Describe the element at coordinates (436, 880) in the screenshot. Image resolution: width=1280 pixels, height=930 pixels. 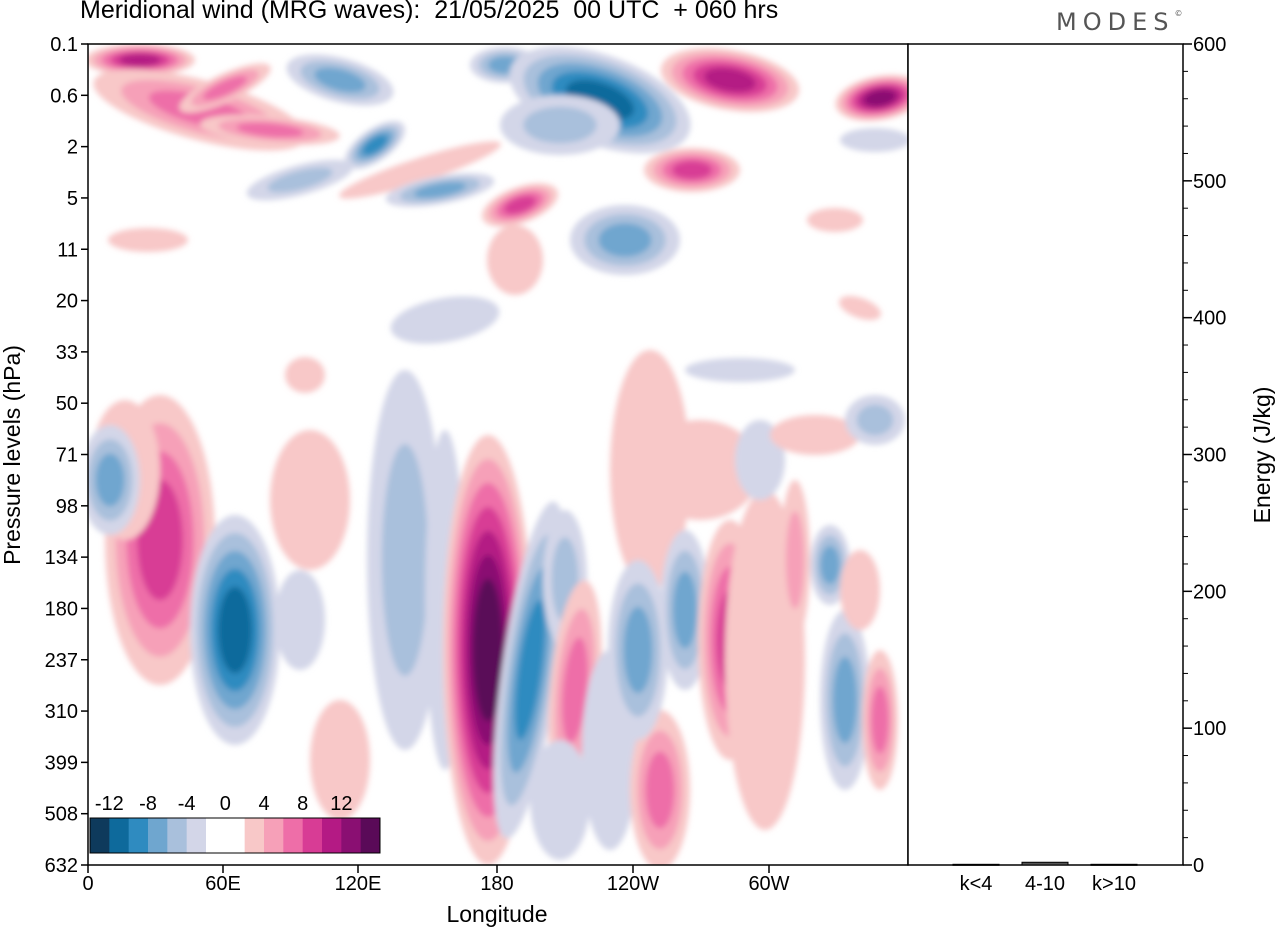
I see `longitude-axis: 0 60E 120E 180 120W 60W` at that location.